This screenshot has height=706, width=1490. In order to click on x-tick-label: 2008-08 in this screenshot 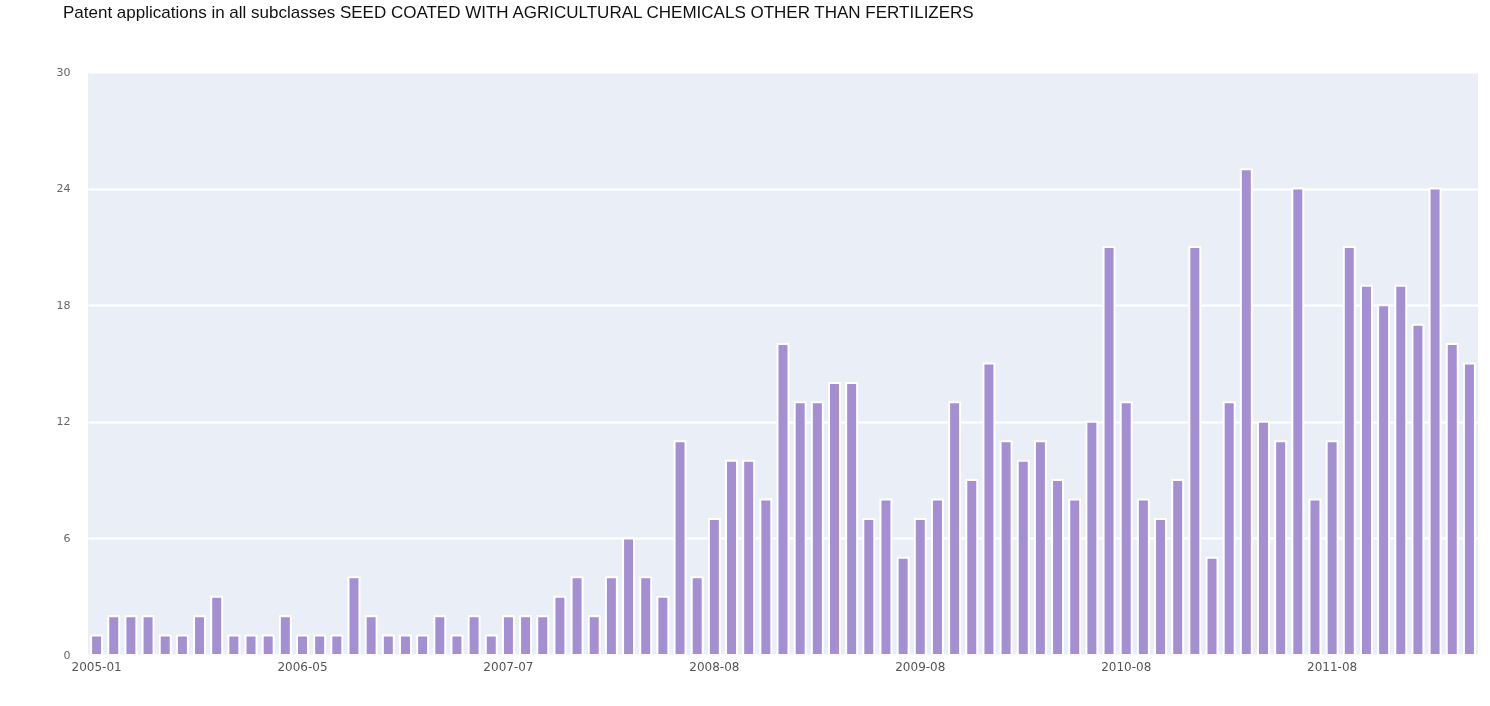, I will do `click(714, 666)`.